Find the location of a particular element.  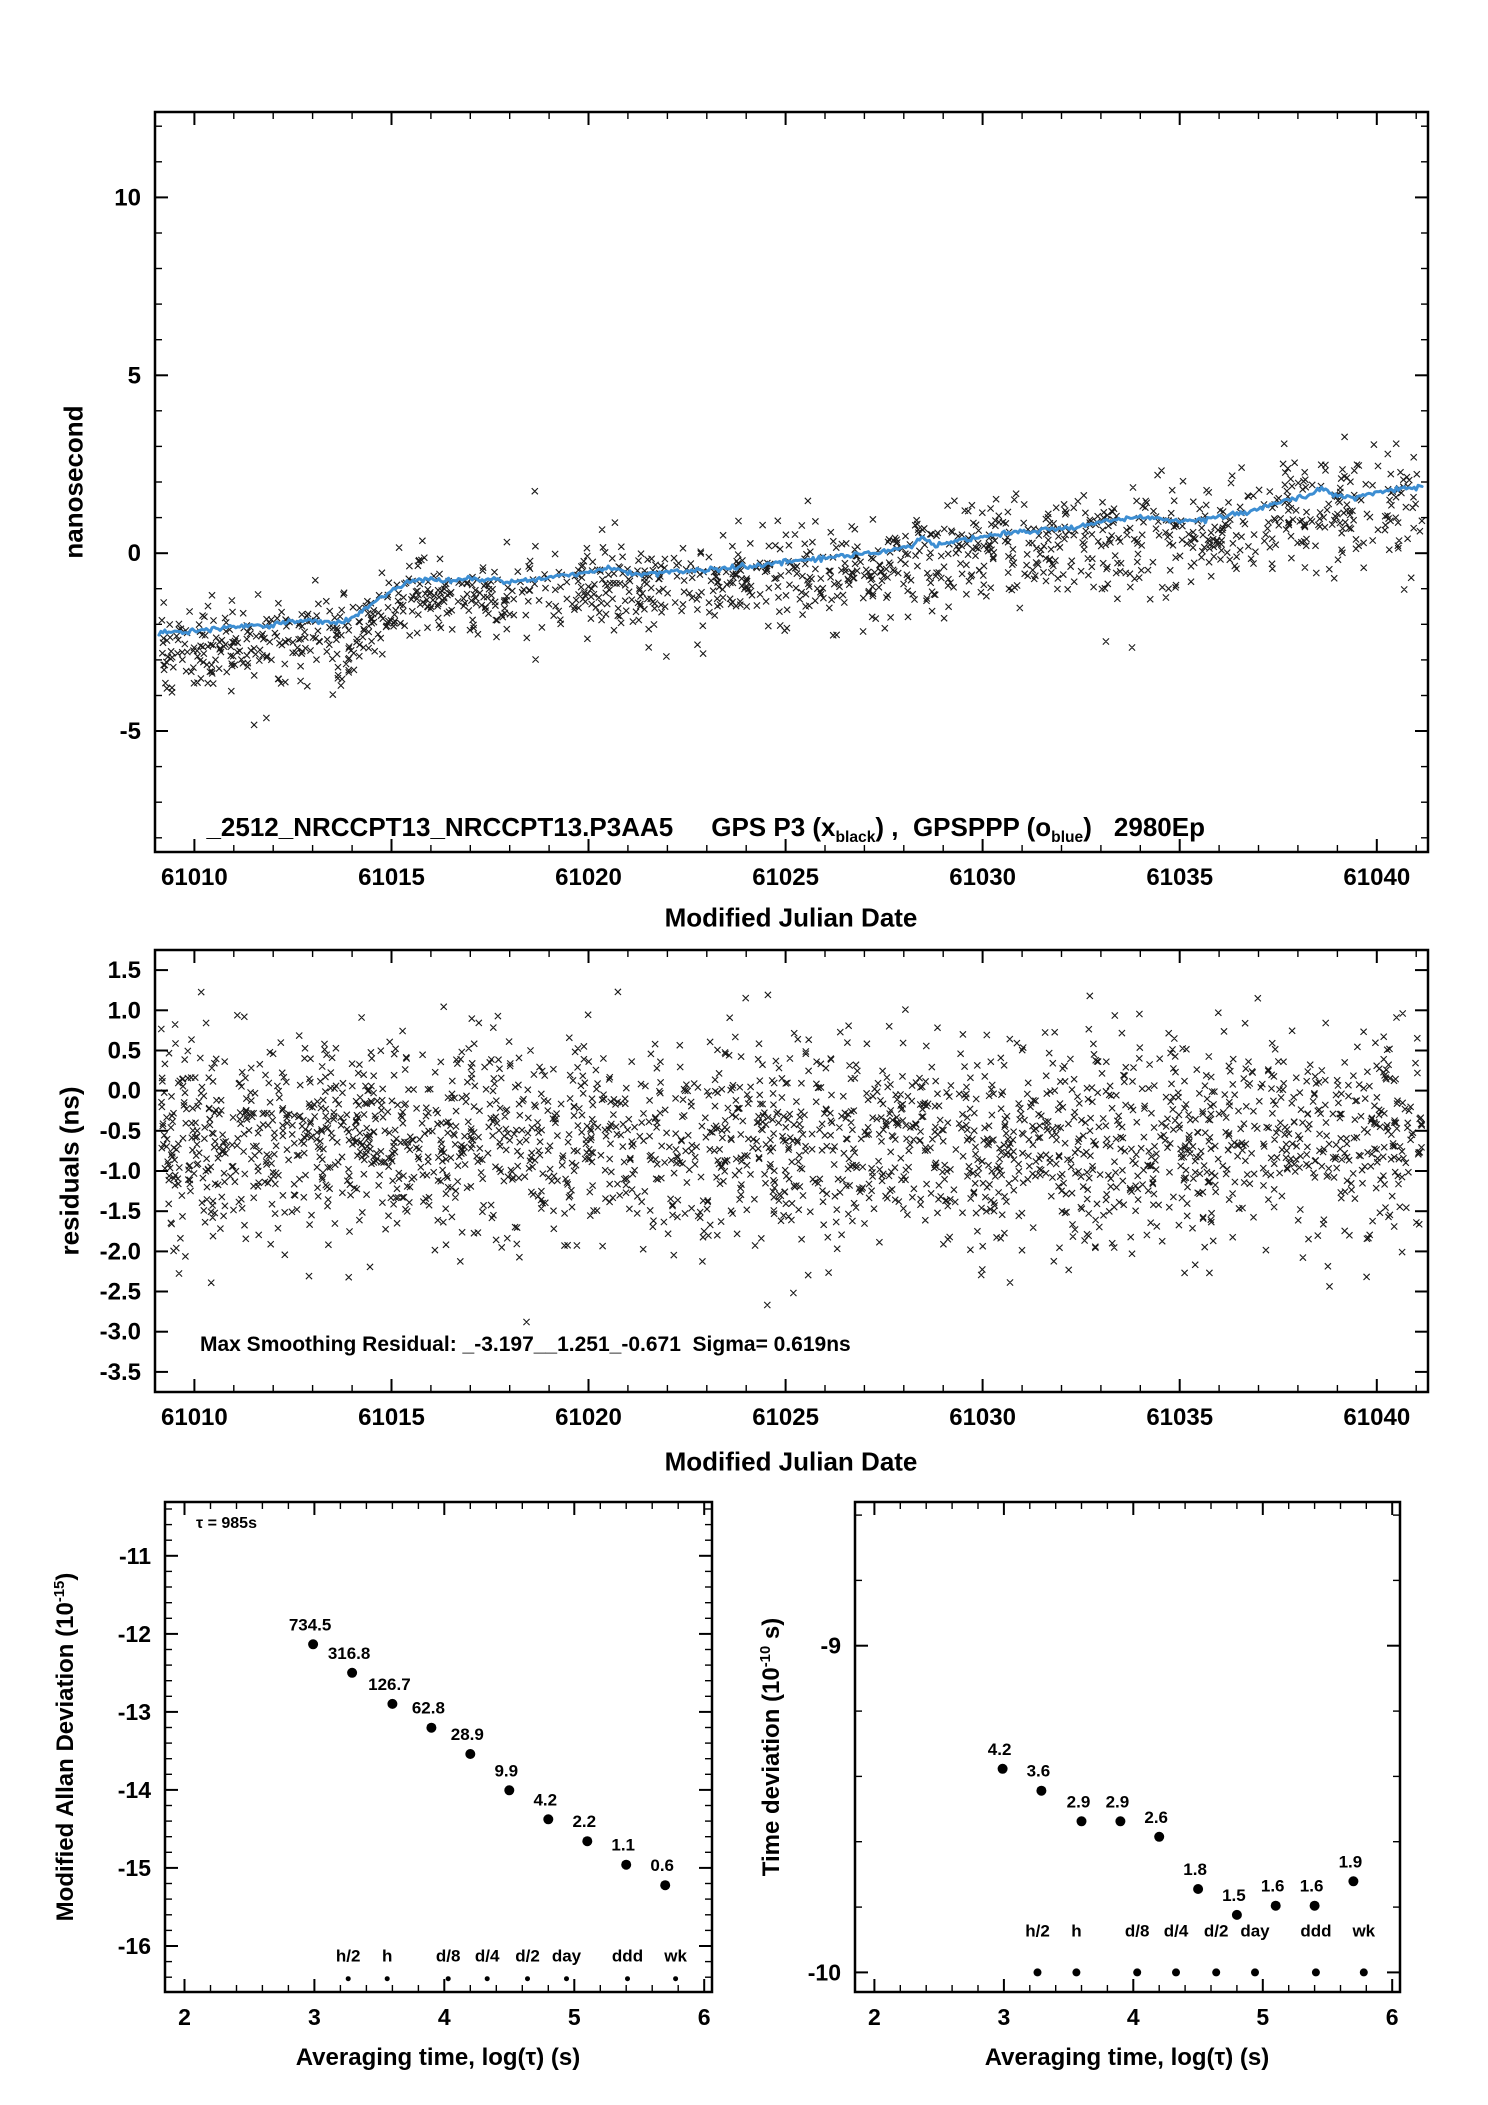

svg-text: 734.5 is located at coordinates (310, 1624).